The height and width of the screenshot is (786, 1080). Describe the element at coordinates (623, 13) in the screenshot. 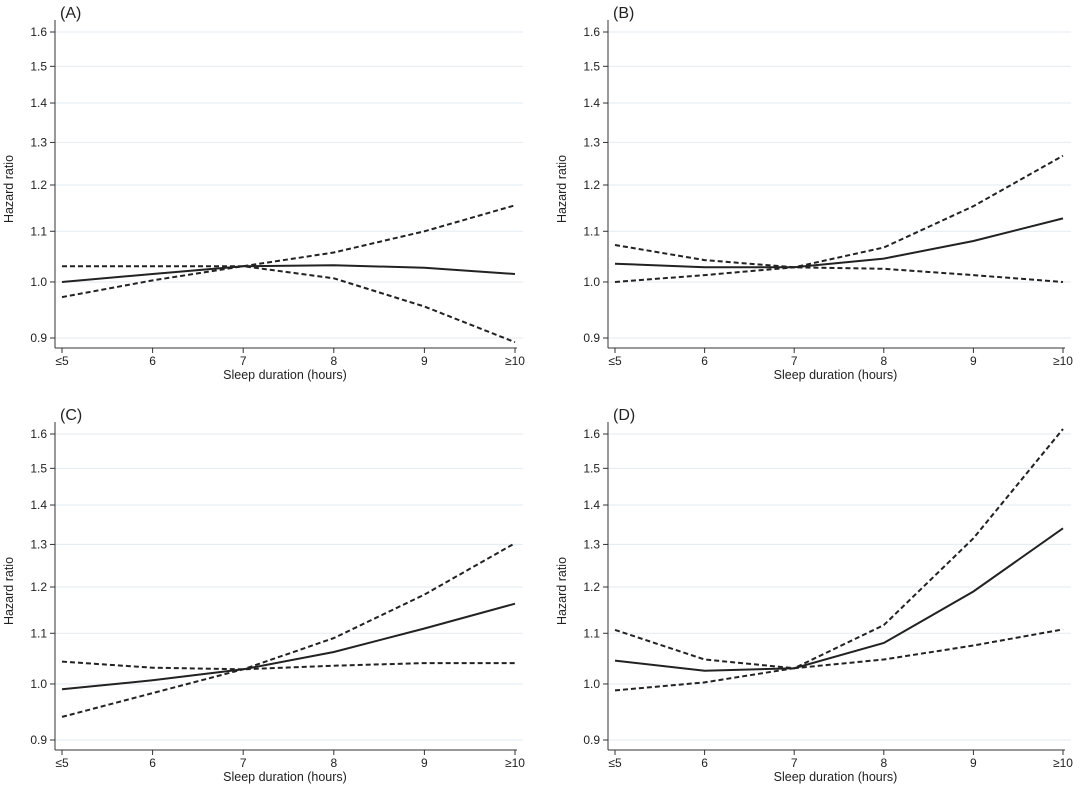

I see `panel-label: (B)` at that location.